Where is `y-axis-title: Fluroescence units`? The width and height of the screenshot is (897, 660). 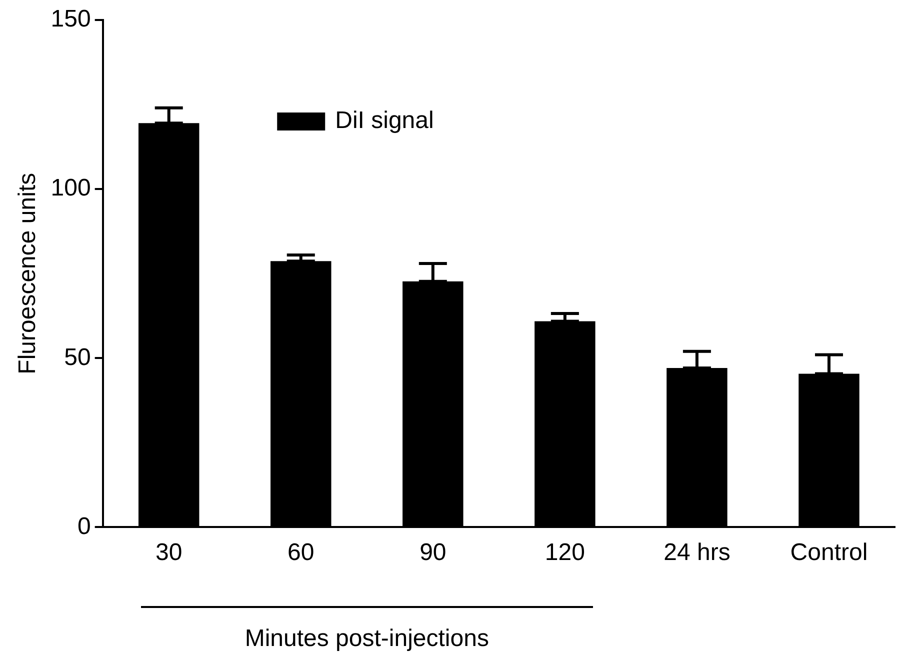 y-axis-title: Fluroescence units is located at coordinates (28, 273).